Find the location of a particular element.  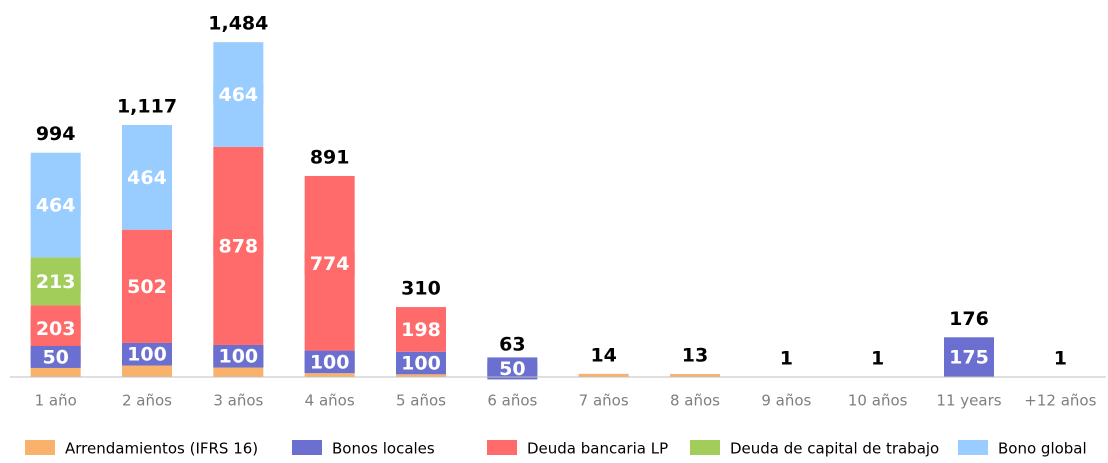

total-label: 176 is located at coordinates (969, 319).